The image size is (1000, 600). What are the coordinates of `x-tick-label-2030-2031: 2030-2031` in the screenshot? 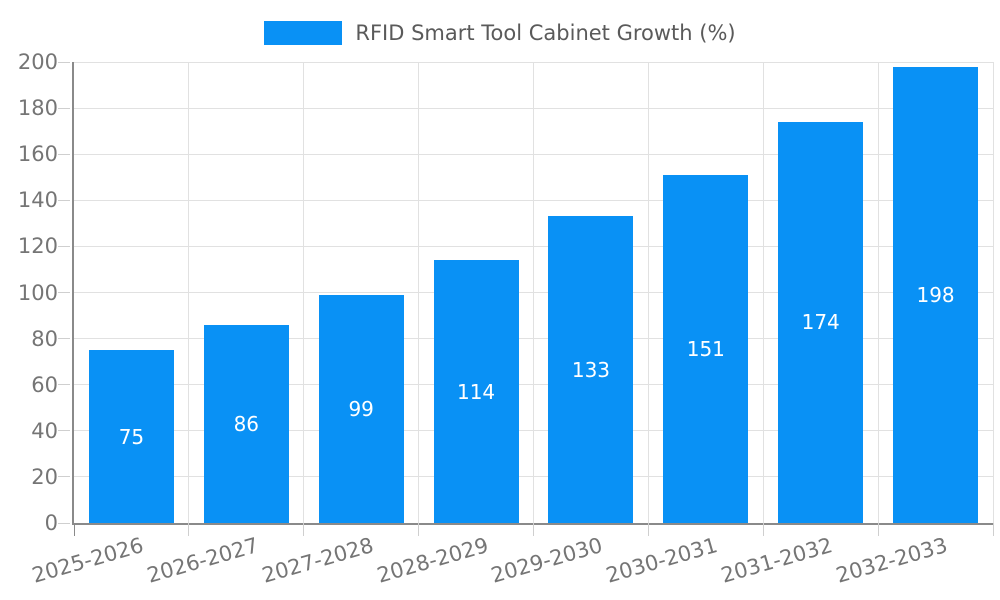 It's located at (662, 560).